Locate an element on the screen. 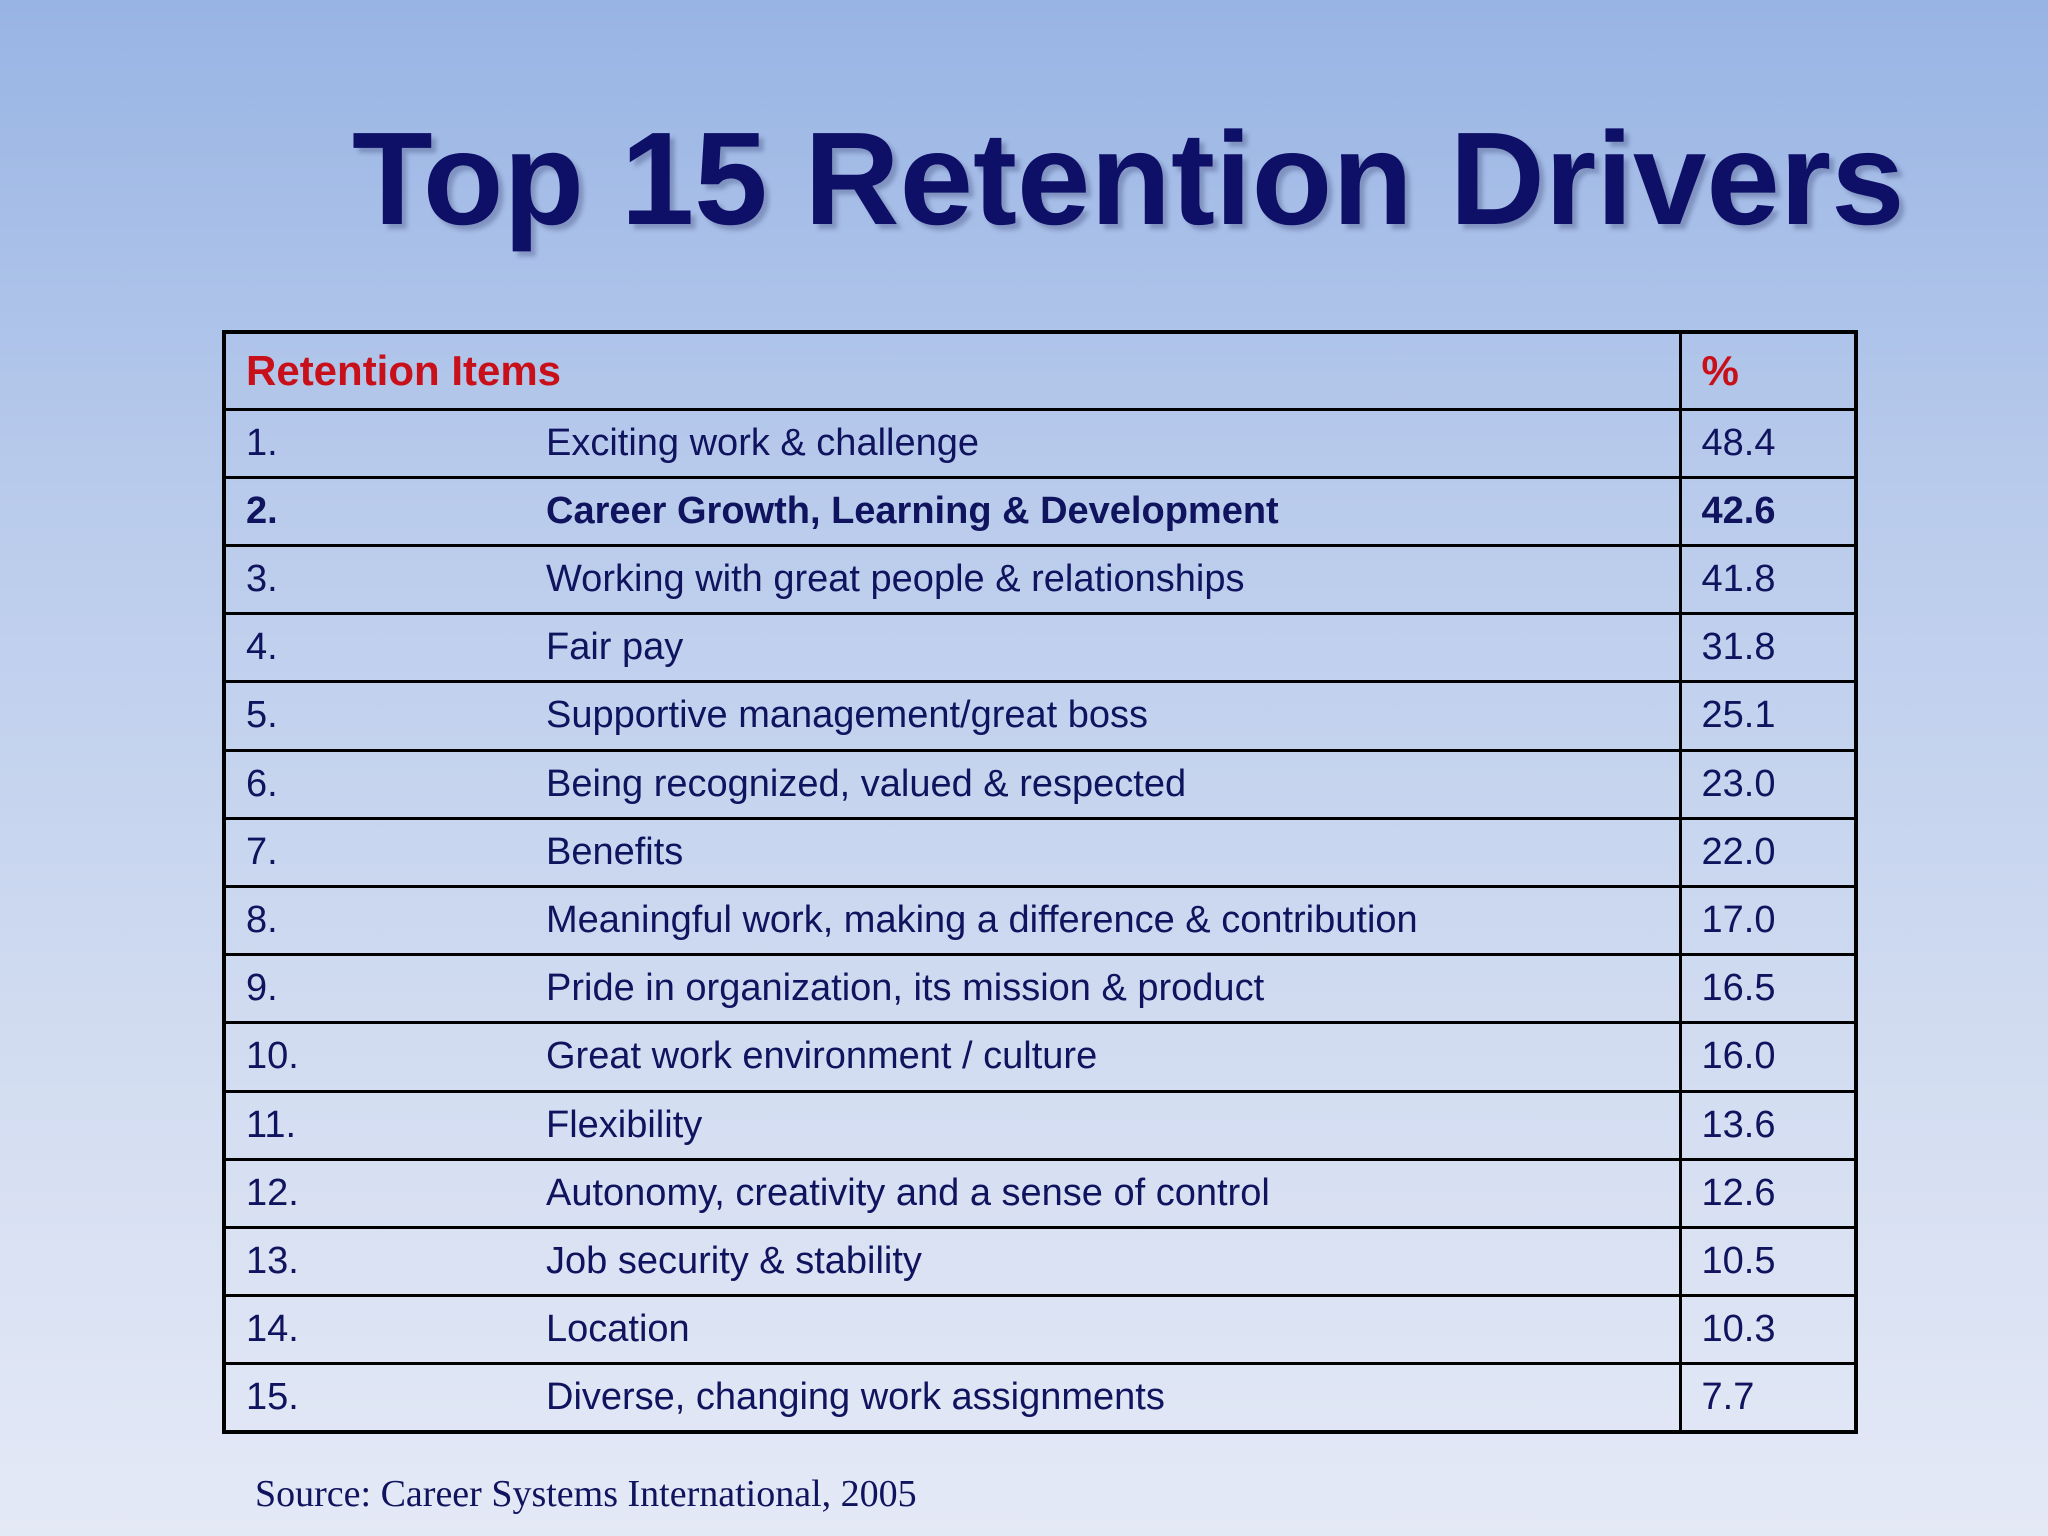  table-row: 4. Fair pay 31.8 is located at coordinates (1040, 647).